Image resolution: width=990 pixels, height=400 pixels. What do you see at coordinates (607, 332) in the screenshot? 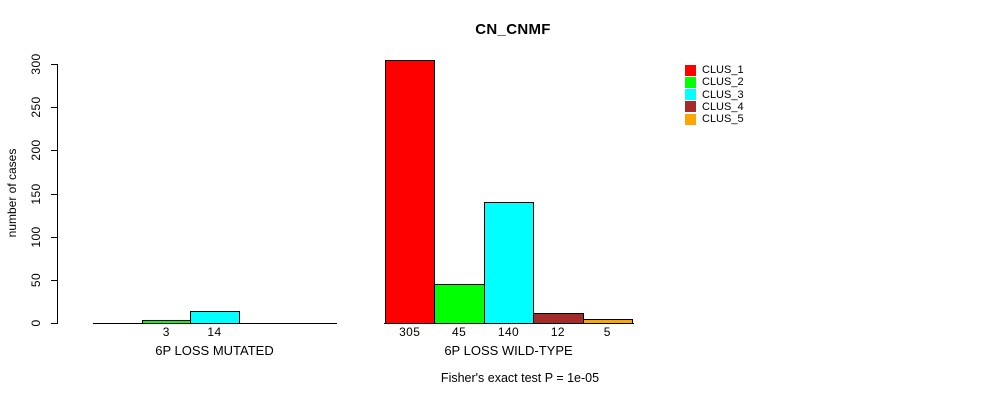
I see `bar-value-label: 5` at bounding box center [607, 332].